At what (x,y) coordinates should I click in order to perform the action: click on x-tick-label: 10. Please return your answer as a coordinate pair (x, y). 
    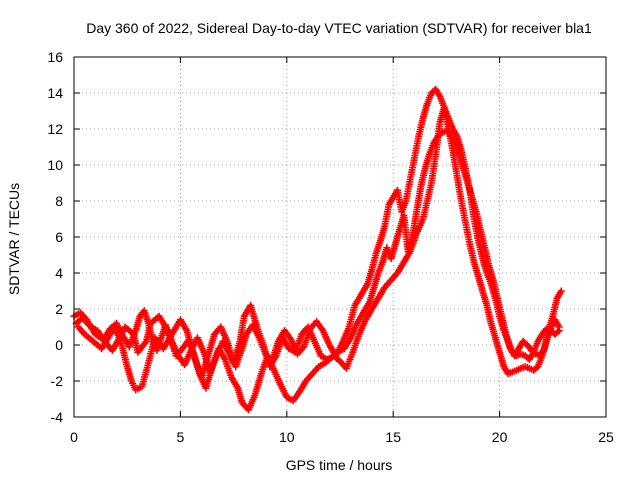
    Looking at the image, I should click on (287, 437).